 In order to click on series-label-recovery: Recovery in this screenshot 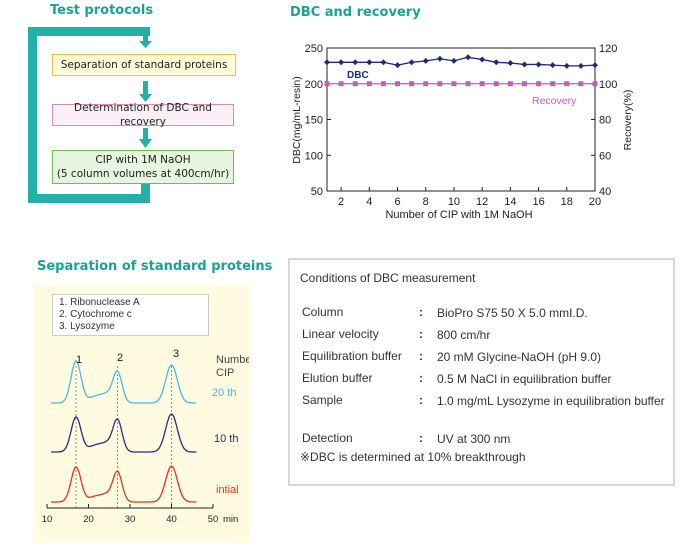, I will do `click(554, 101)`.